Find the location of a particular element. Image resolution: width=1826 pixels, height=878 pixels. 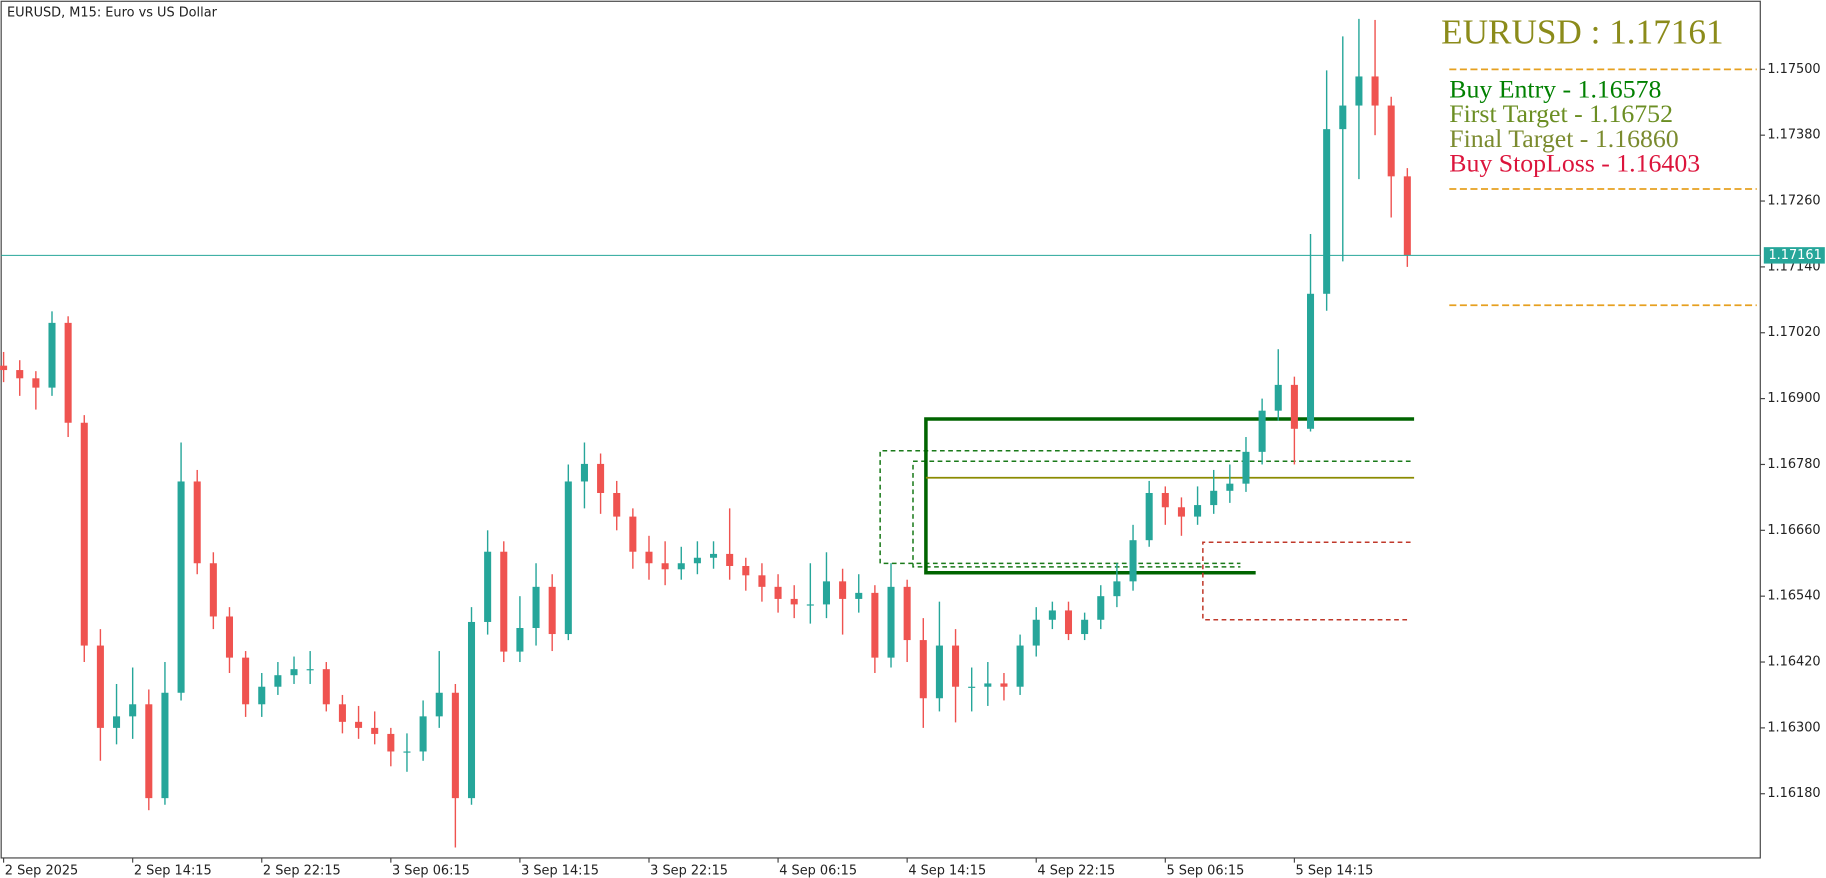

y-tick-label: 1.17380 is located at coordinates (1793, 135).